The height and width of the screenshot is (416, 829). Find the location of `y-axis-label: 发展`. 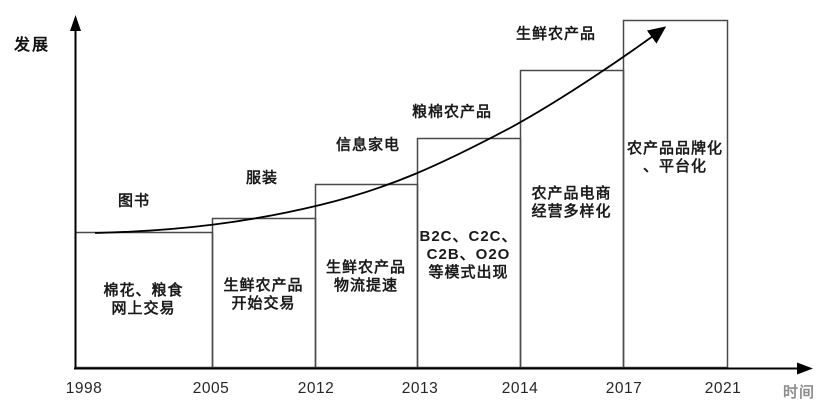

y-axis-label: 发展 is located at coordinates (32, 45).